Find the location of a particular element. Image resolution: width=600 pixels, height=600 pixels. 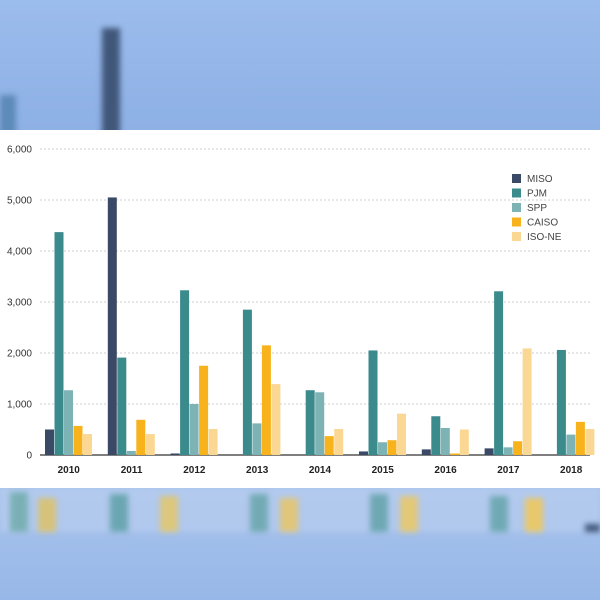

legend-label: PJM is located at coordinates (537, 194).